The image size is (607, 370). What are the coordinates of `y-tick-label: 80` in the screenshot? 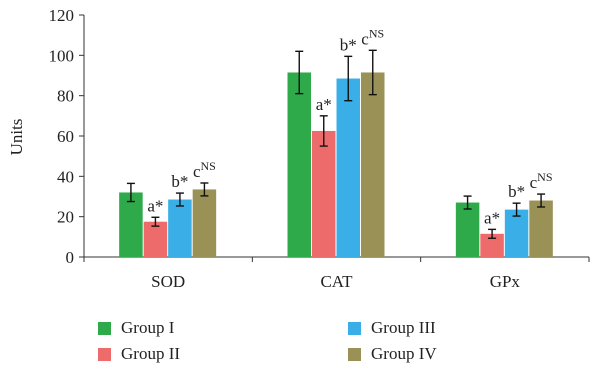 It's located at (65, 96).